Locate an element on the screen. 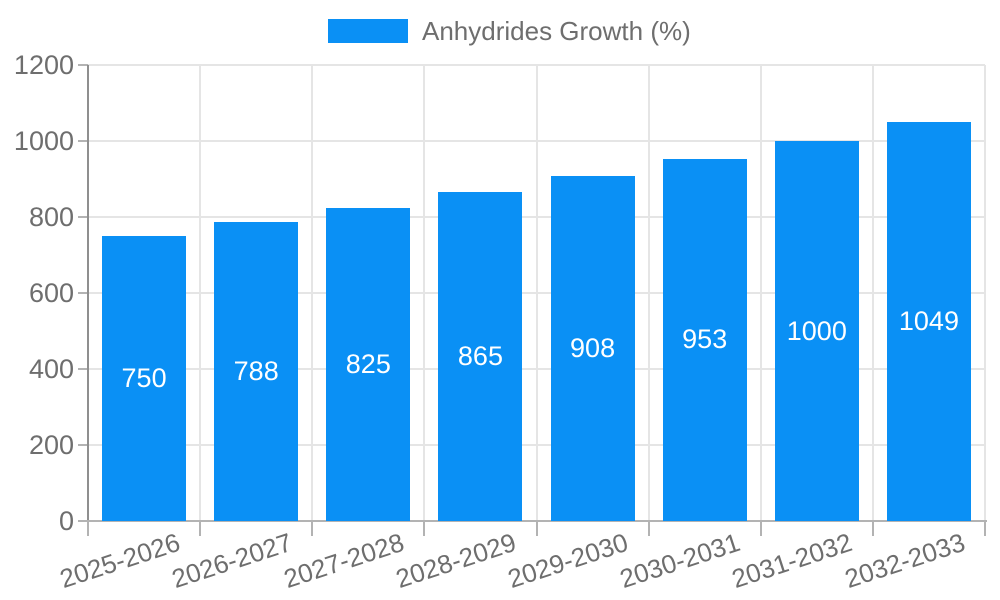 The image size is (1000, 600). bar: 750 is located at coordinates (144, 378).